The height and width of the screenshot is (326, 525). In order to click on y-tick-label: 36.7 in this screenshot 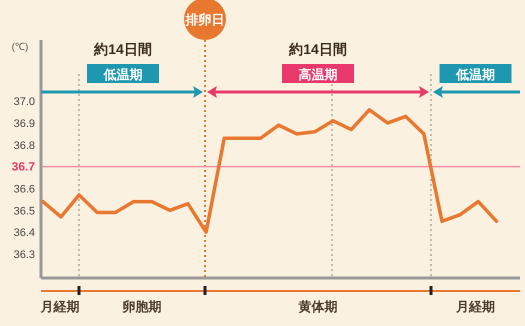, I will do `click(24, 167)`.